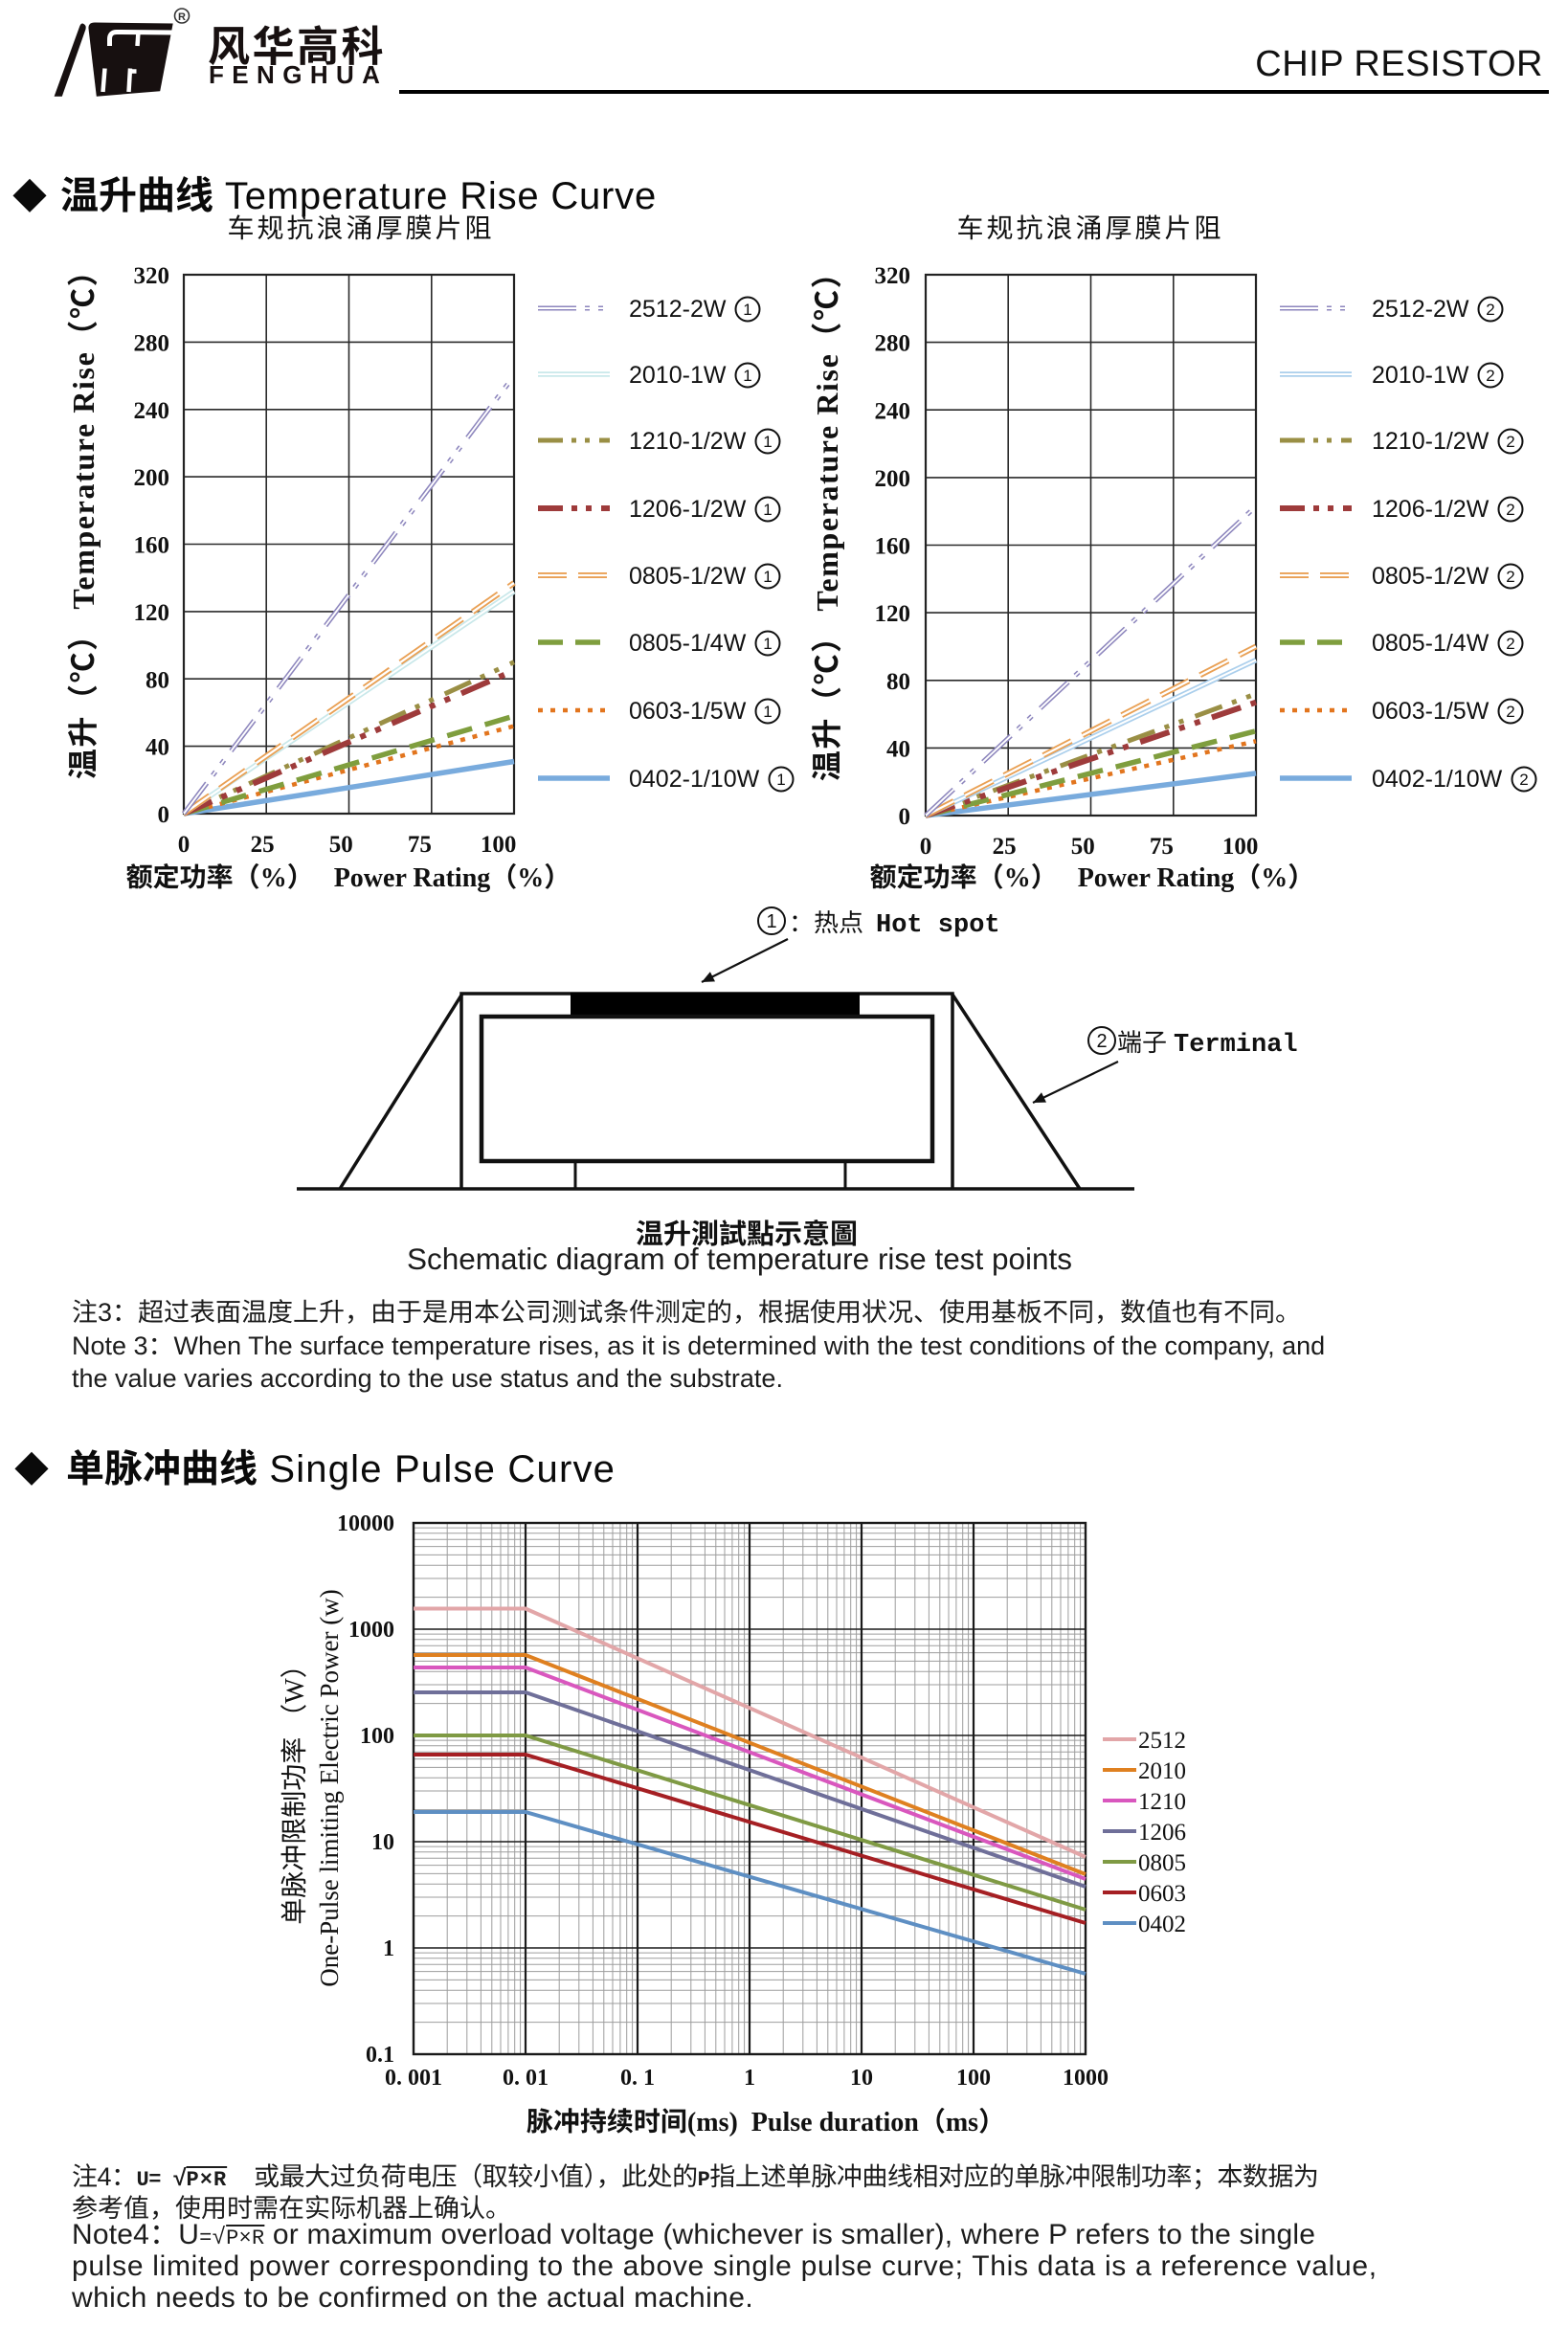 The width and height of the screenshot is (1568, 2327). Describe the element at coordinates (380, 2055) in the screenshot. I see `svg-text: 0.1` at that location.